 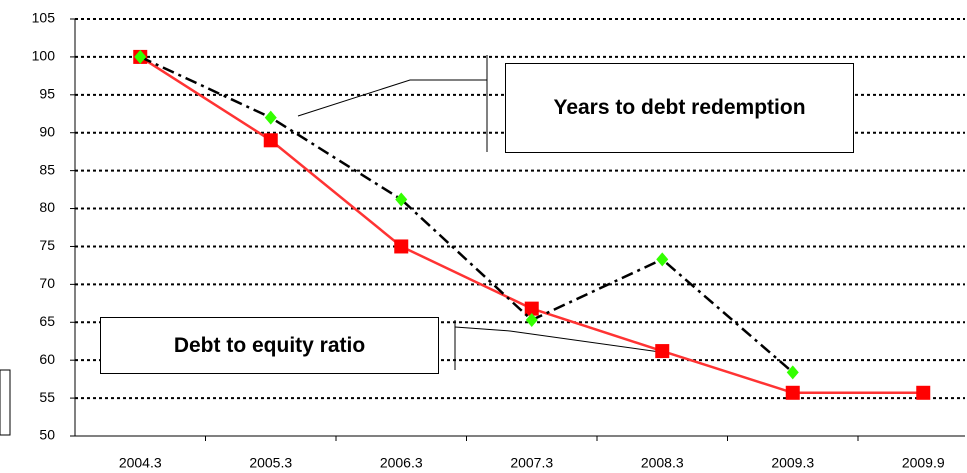 What do you see at coordinates (401, 463) in the screenshot?
I see `x-tick-label: 2006.3` at bounding box center [401, 463].